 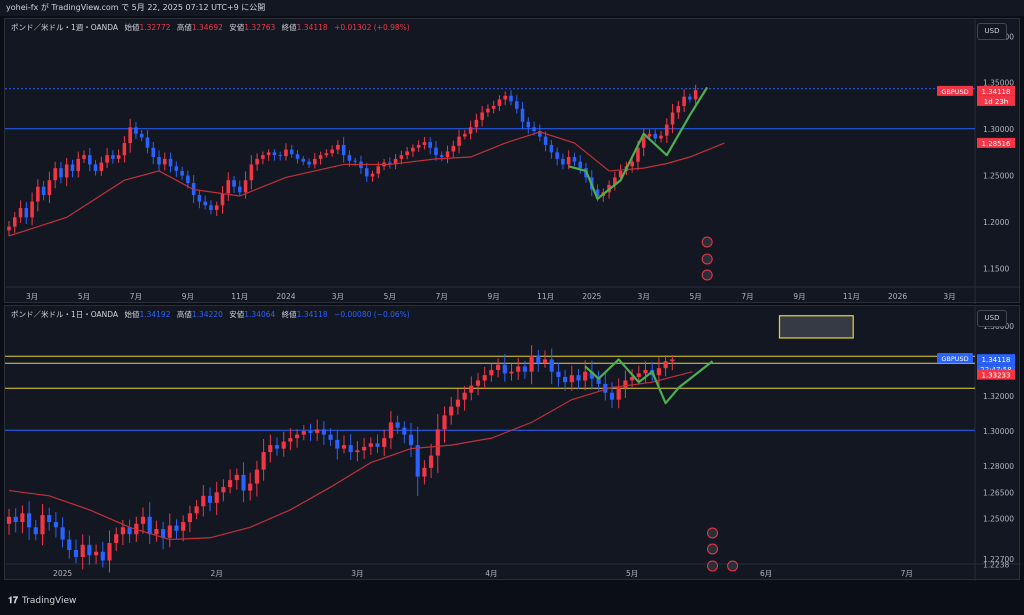 What do you see at coordinates (998, 129) in the screenshot?
I see `y-tick-label: 1.30000` at bounding box center [998, 129].